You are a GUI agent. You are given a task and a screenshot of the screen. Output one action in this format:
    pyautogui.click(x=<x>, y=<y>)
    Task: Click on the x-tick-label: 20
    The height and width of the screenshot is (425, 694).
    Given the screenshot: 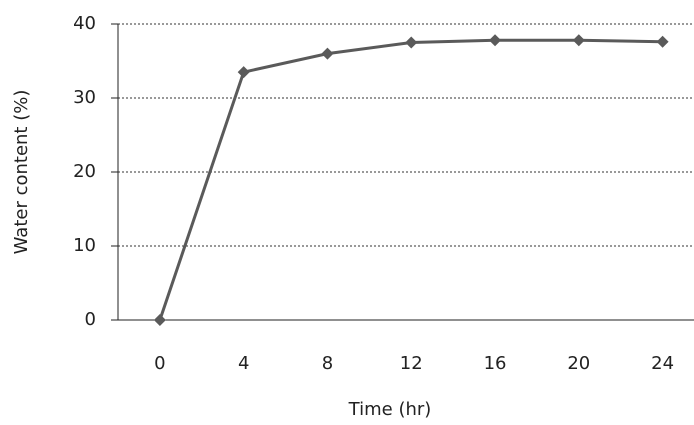 What is the action you would take?
    pyautogui.click(x=578, y=363)
    